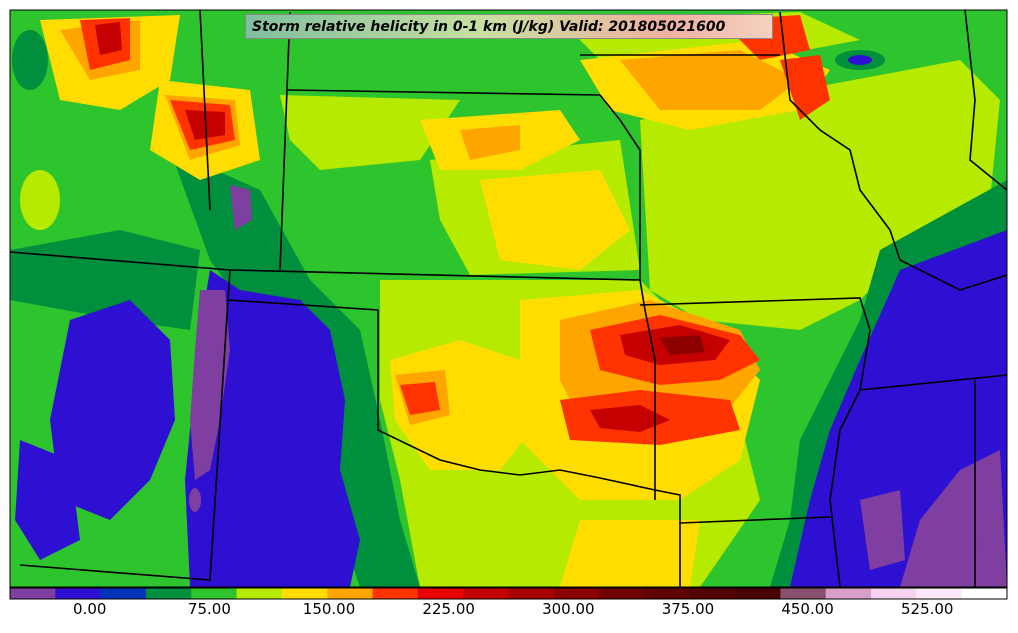  I want to click on colorbar-tick-label: 0.00, so click(90, 609).